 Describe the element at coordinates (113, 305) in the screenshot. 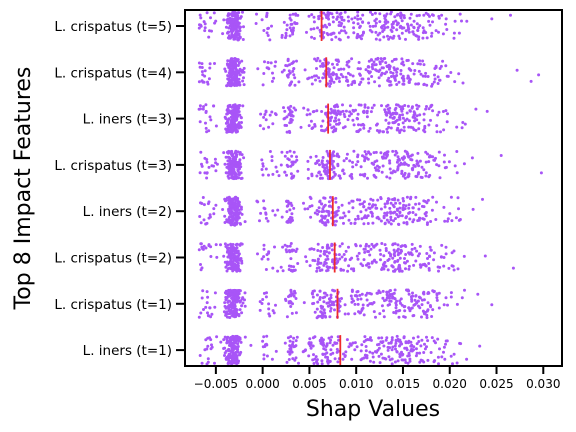

I see `y-tick-label: L. crispatus (t=1)` at that location.